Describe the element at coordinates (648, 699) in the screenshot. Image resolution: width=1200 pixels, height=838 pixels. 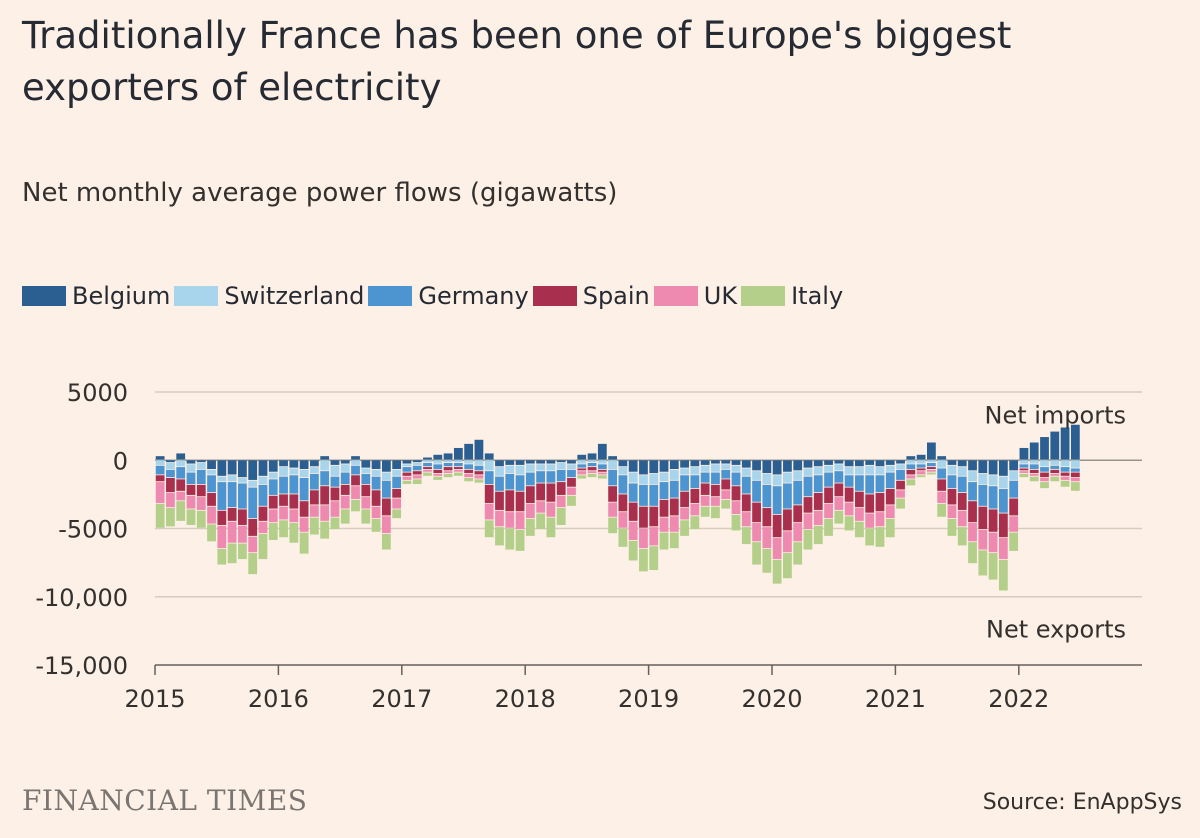
I see `x-tick-label: 2019` at that location.